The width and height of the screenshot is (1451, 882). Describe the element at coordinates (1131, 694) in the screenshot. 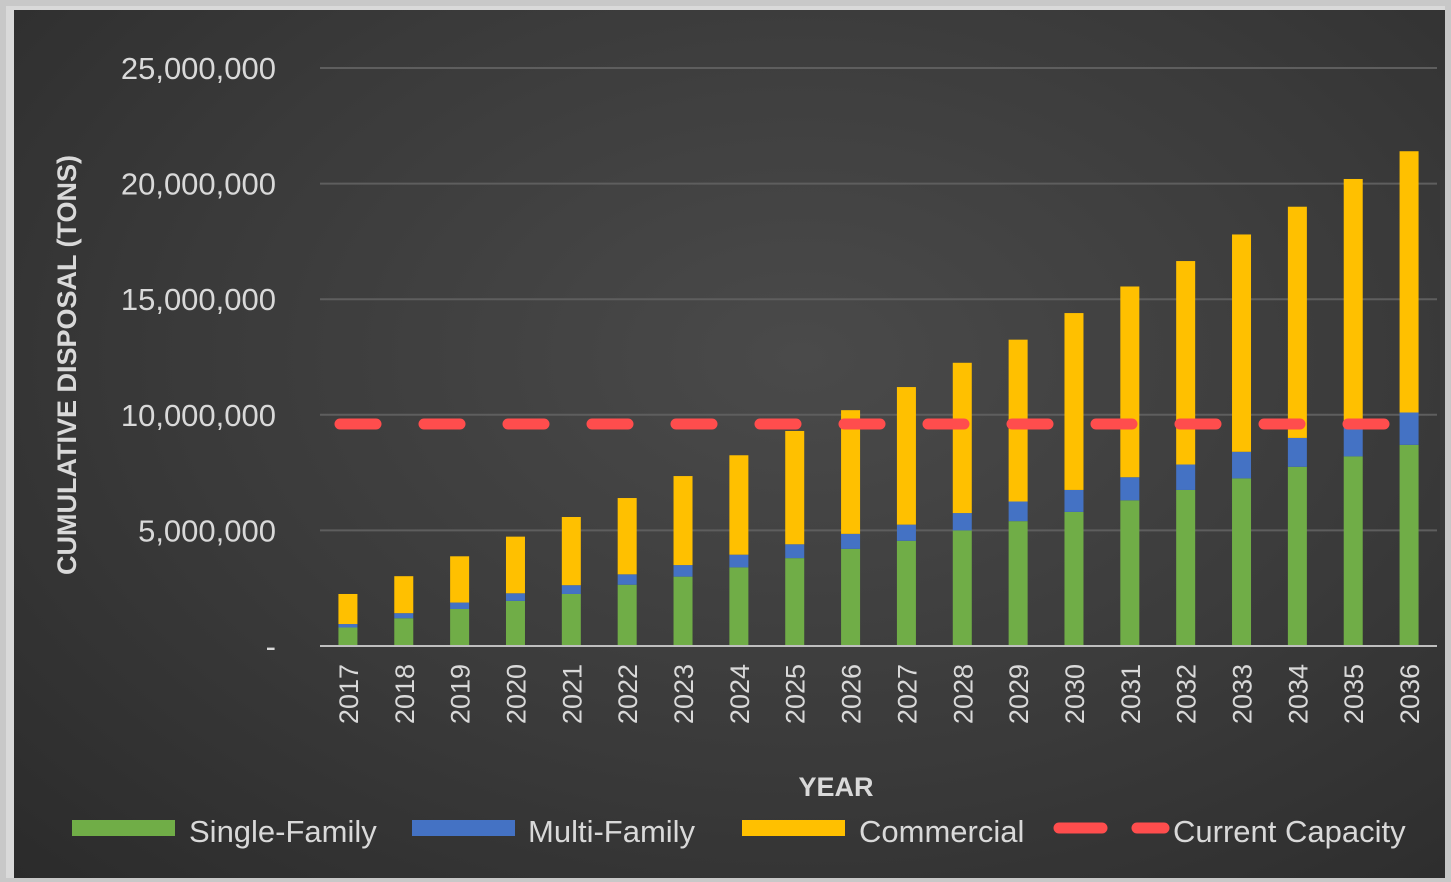

I see `x-tick-label: 2031` at that location.